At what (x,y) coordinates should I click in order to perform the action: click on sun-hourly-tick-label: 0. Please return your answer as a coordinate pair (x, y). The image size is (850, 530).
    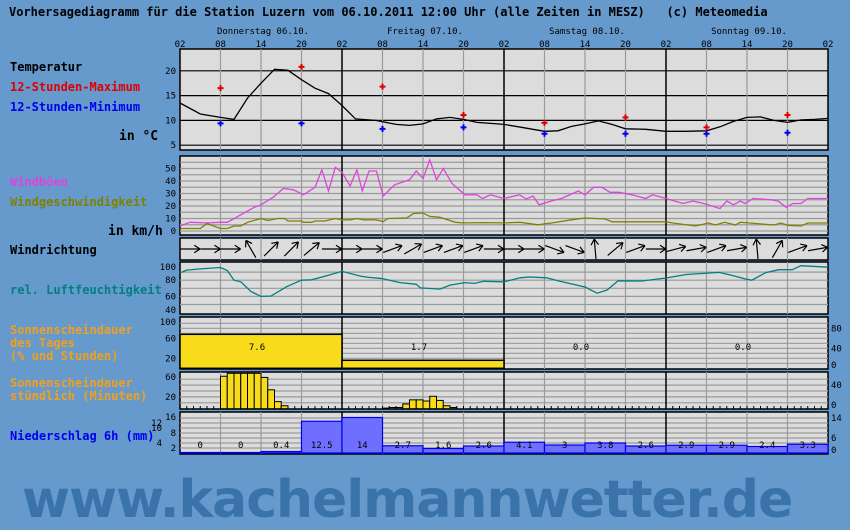
    Looking at the image, I should click on (833, 406).